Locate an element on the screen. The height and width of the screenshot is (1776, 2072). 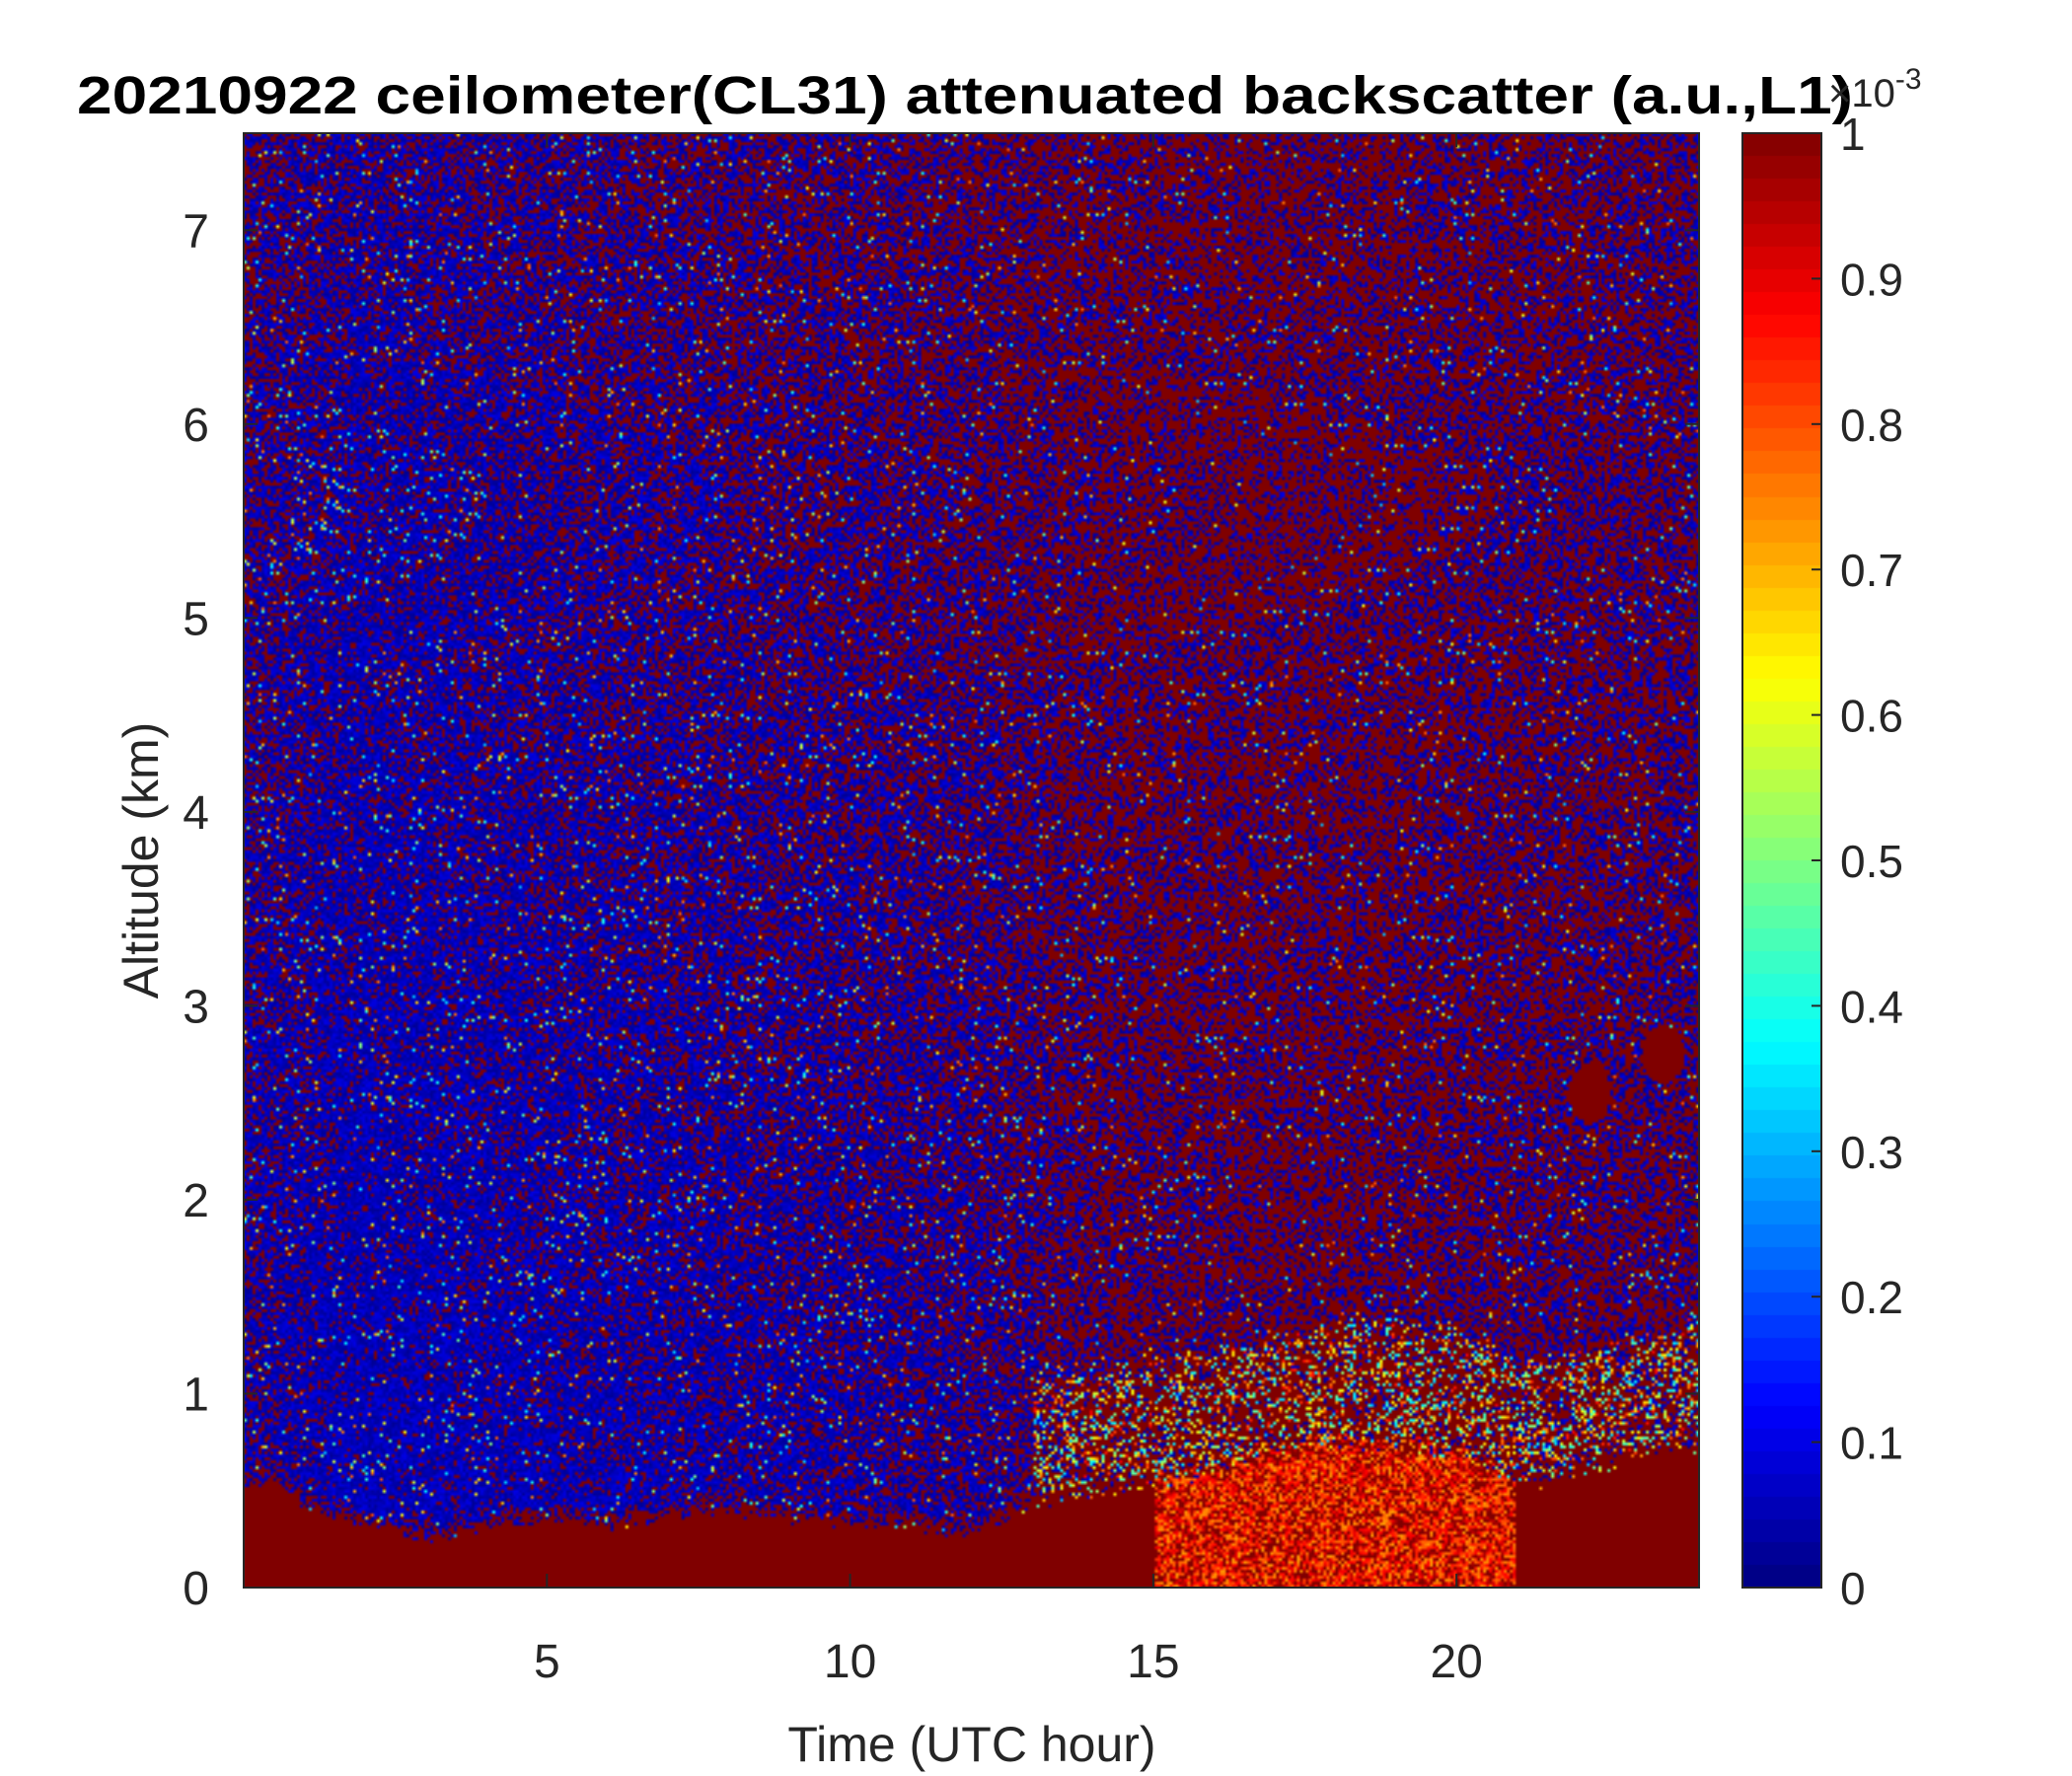
colorbar-exponent-value: -3 is located at coordinates (1909, 80).